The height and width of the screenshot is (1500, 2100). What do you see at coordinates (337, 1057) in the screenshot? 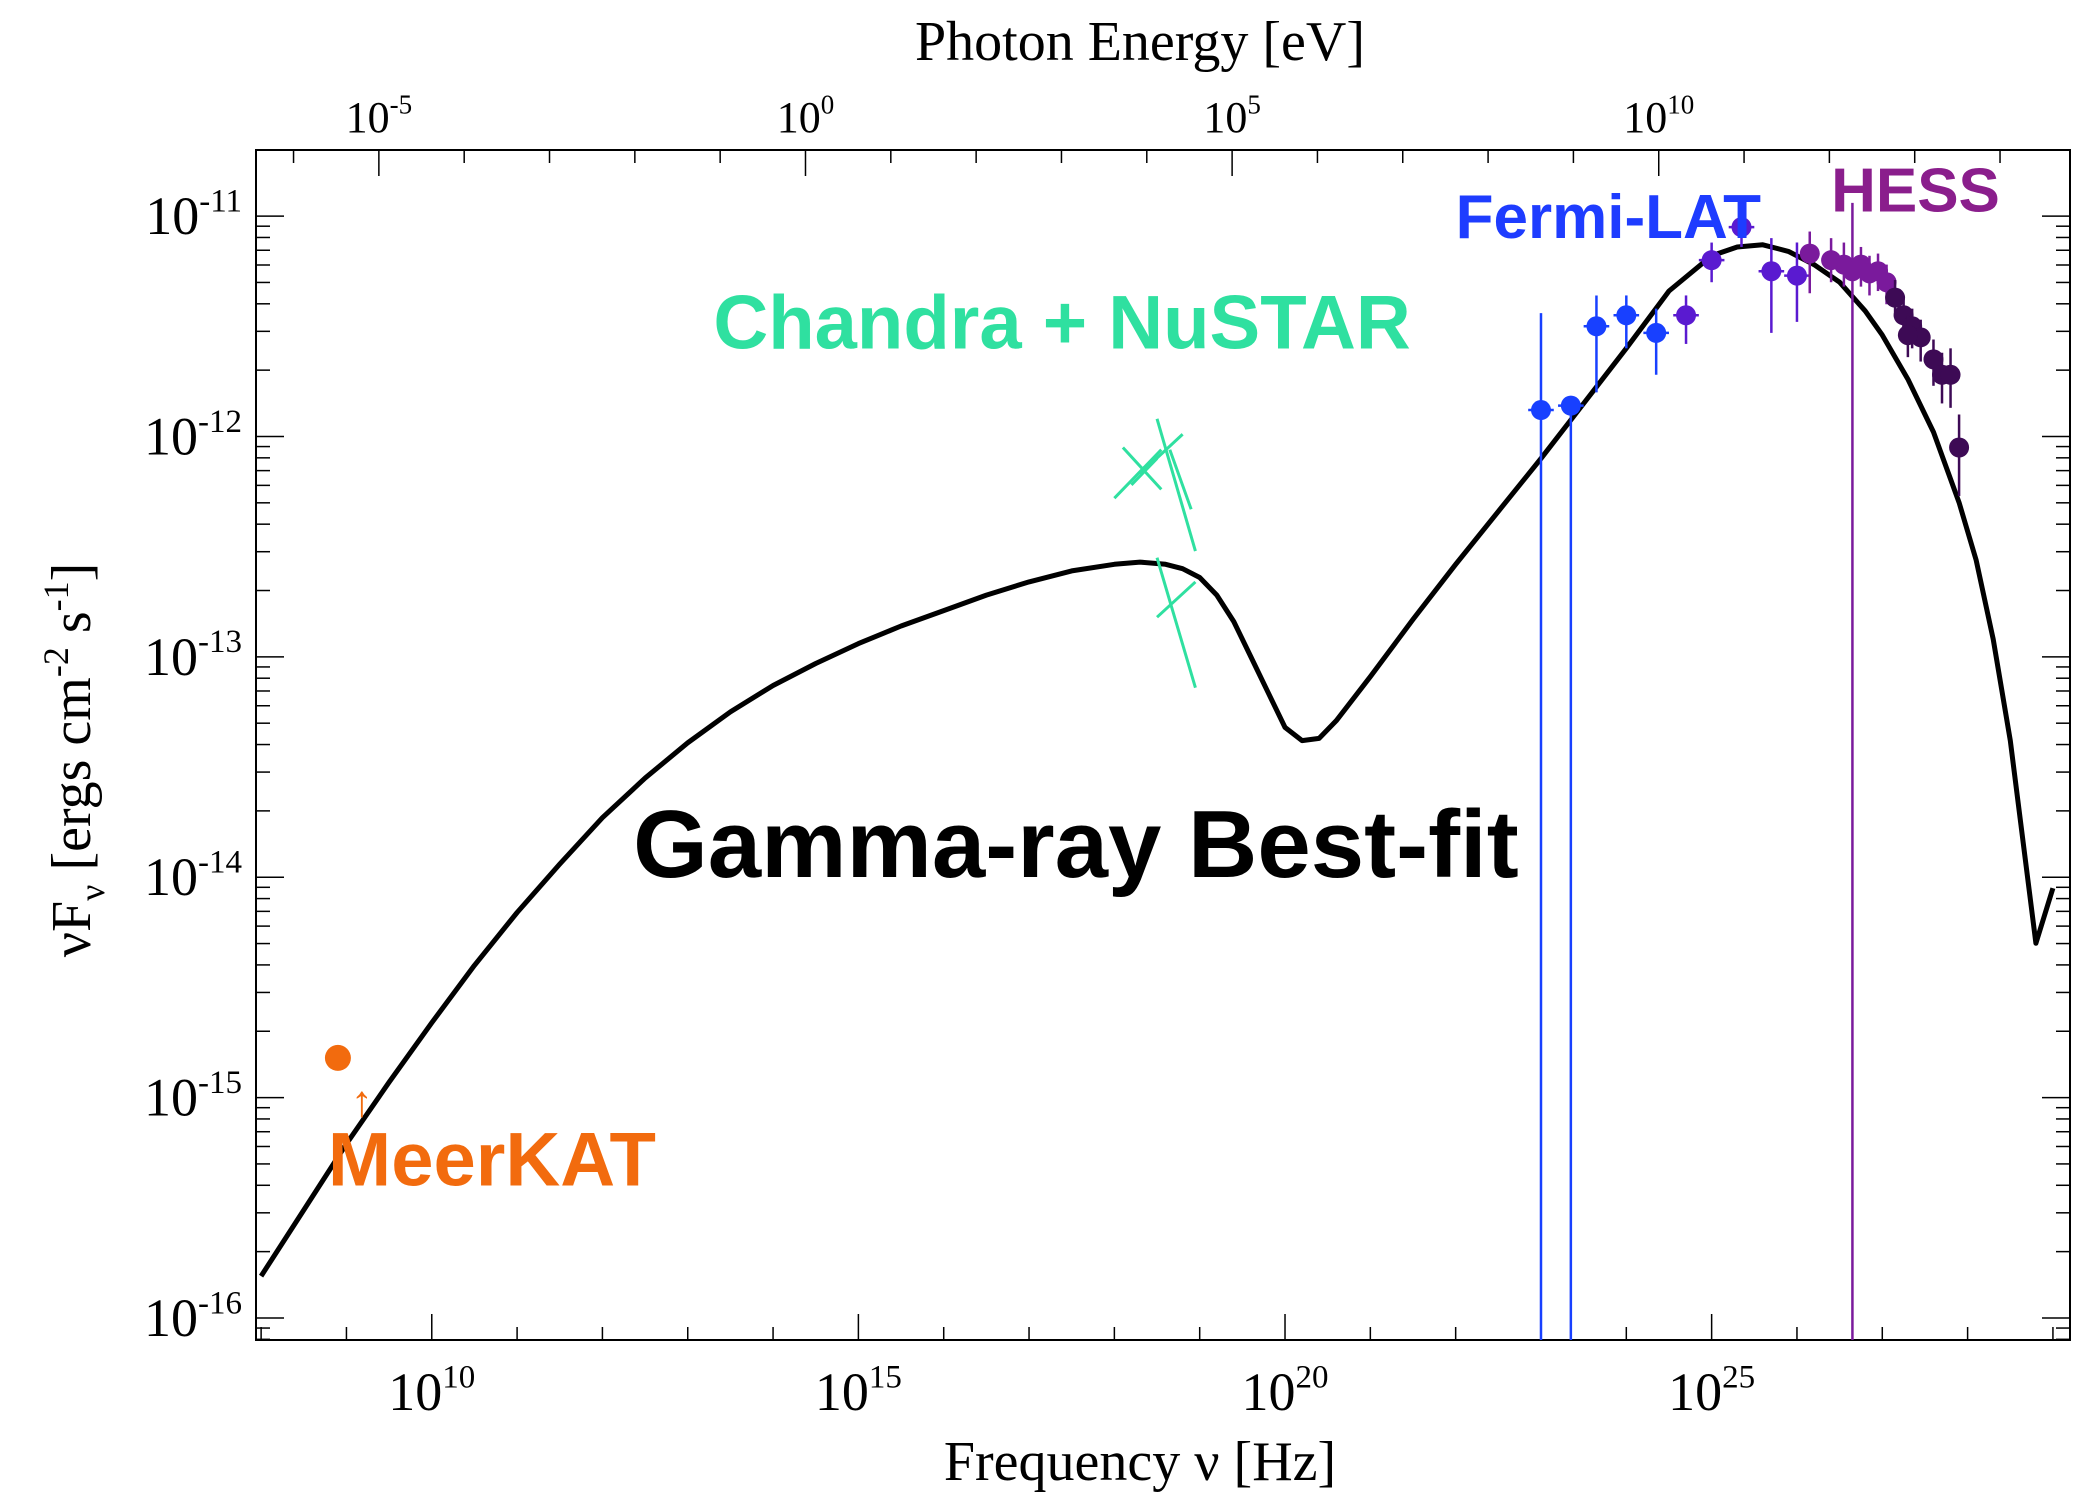
I see `meerkat-point` at bounding box center [337, 1057].